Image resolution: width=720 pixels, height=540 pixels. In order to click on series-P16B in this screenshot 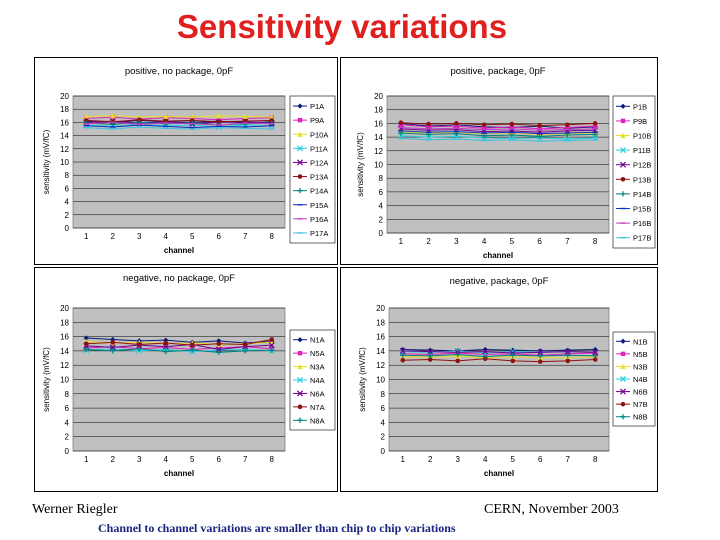, I will do `click(498, 128)`.